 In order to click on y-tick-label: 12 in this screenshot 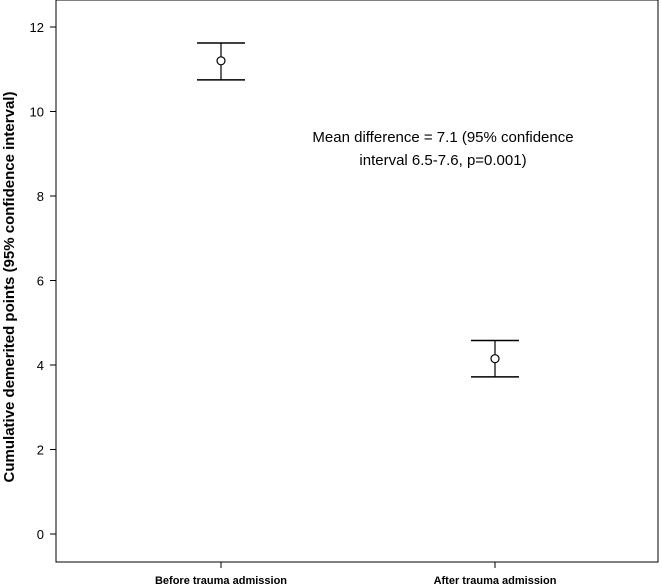, I will do `click(37, 27)`.